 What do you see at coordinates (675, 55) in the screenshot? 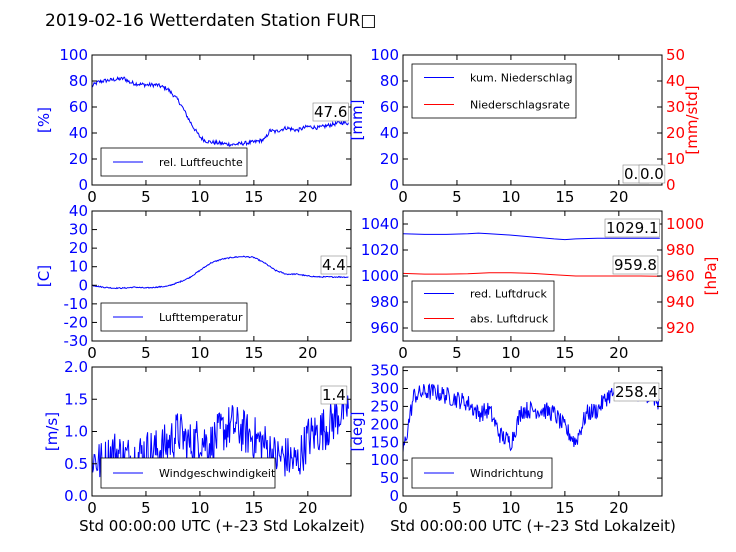
I see `y-tick-label-right: 50` at bounding box center [675, 55].